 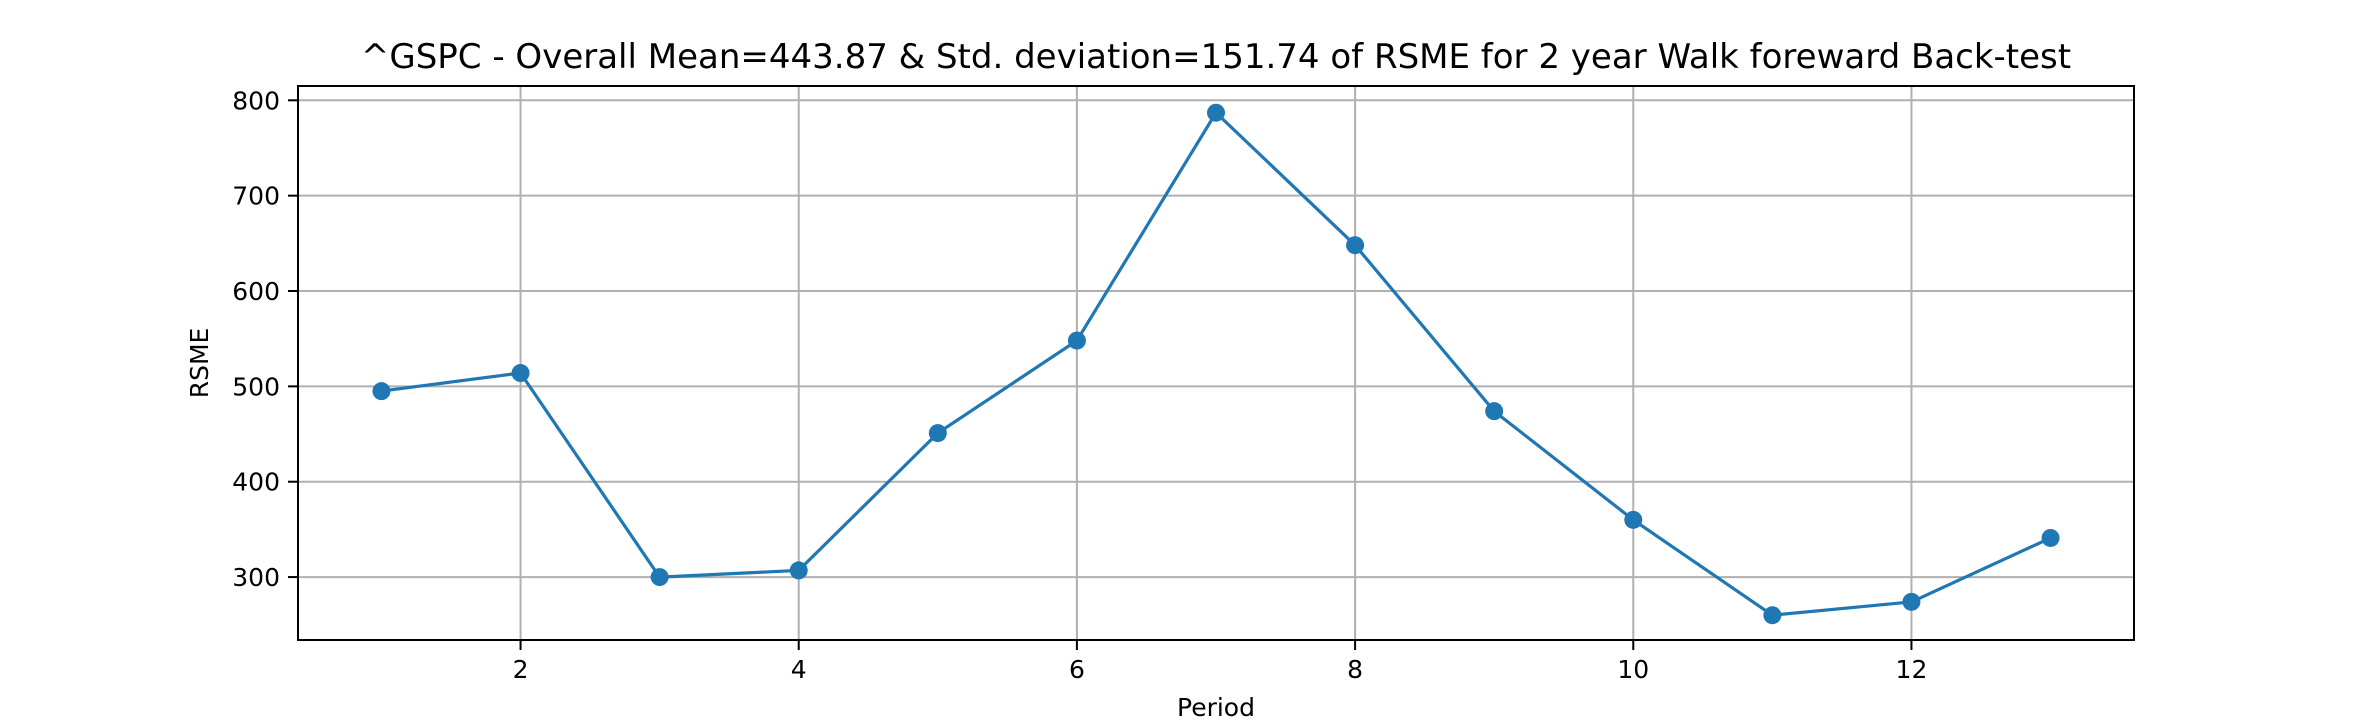 I want to click on y-axis-label: RSME, so click(x=199, y=363).